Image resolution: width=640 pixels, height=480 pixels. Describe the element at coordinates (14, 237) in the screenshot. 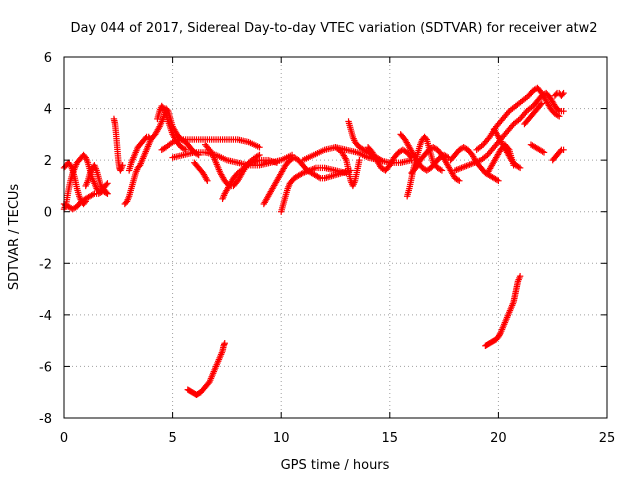

I see `y-axis-title: SDTVAR / TECUs` at that location.